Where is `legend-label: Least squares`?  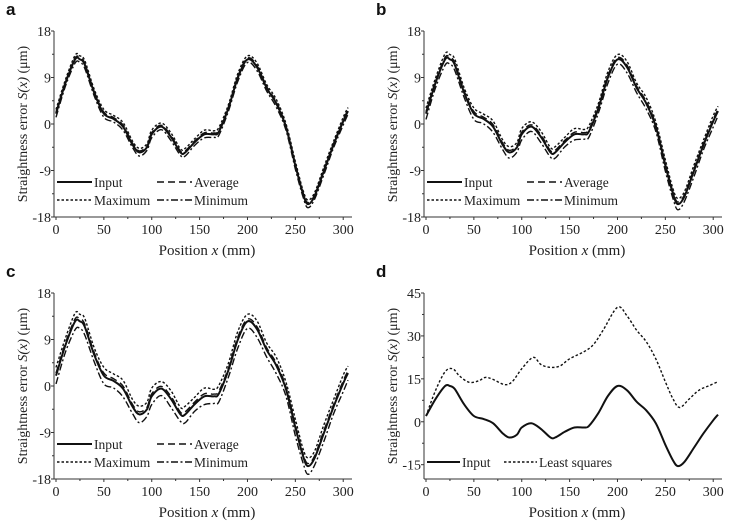
legend-label: Least squares is located at coordinates (575, 462).